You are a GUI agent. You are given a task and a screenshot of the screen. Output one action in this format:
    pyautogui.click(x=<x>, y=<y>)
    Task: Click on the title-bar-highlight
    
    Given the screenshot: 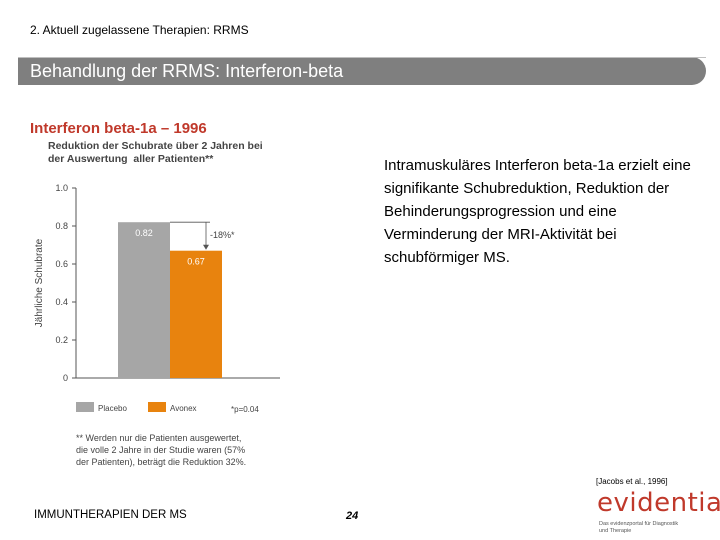 What is the action you would take?
    pyautogui.click(x=362, y=57)
    